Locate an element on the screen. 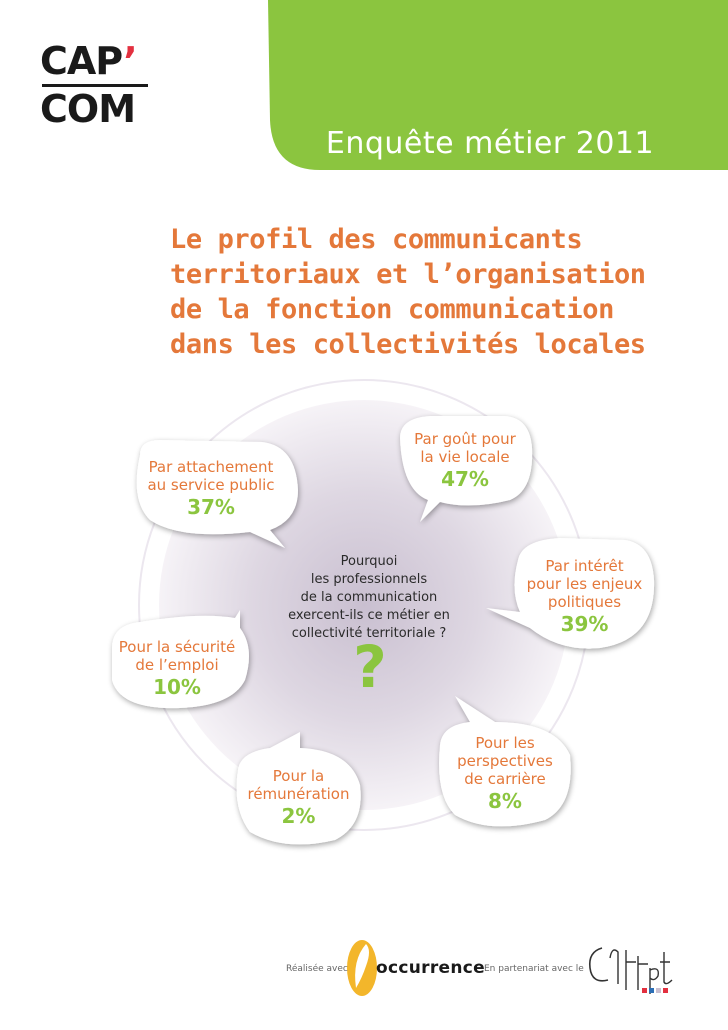  reason-percentage: 8% is located at coordinates (505, 801).